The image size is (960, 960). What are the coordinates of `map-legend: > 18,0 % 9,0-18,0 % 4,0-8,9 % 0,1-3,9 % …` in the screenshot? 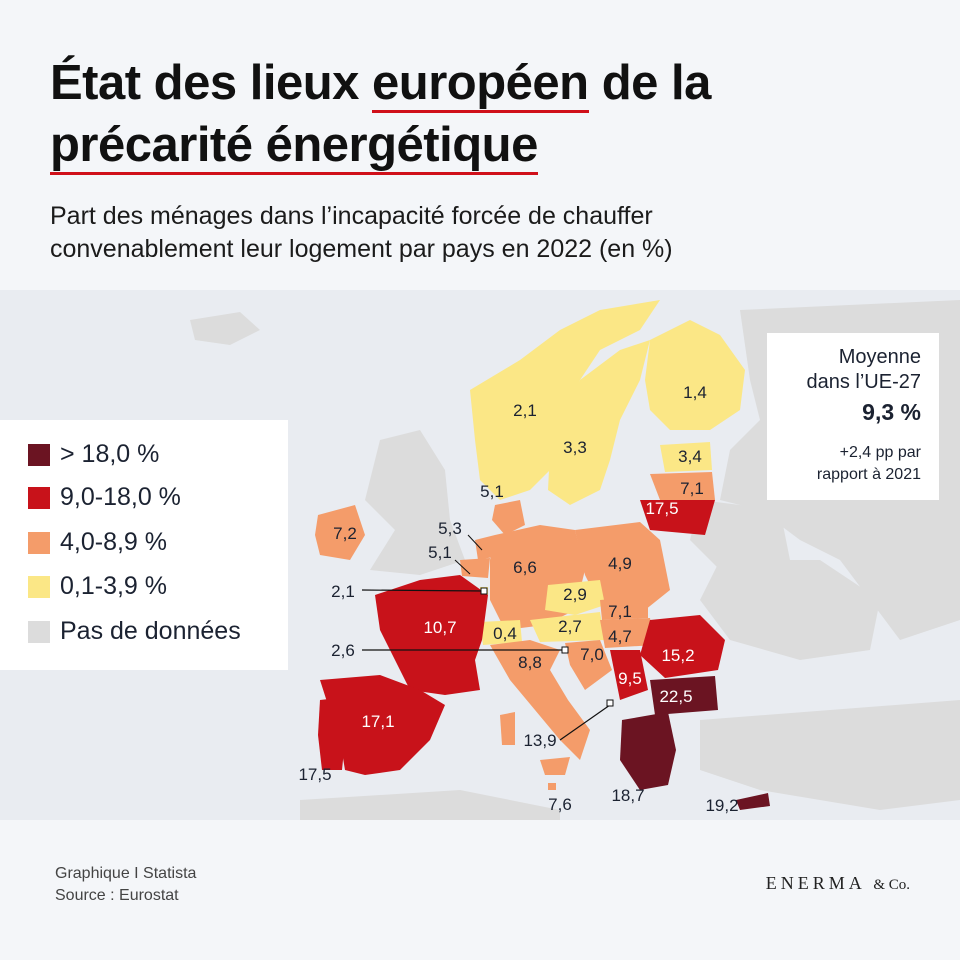 It's located at (144, 545).